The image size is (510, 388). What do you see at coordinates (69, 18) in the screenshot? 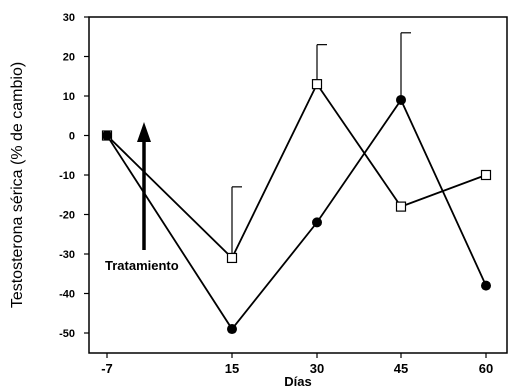
I see `y-tick-label: 30` at bounding box center [69, 18].